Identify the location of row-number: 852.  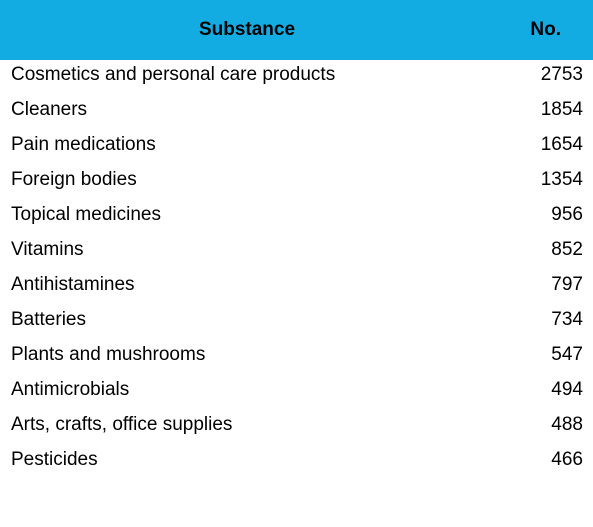
(567, 249).